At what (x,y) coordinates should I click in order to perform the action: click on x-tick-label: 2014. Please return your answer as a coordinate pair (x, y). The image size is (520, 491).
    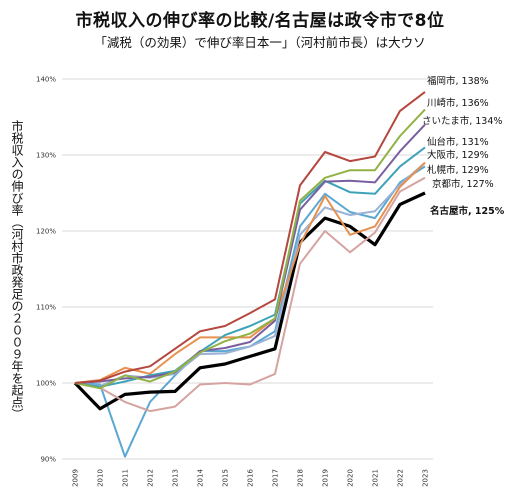
    Looking at the image, I should click on (201, 478).